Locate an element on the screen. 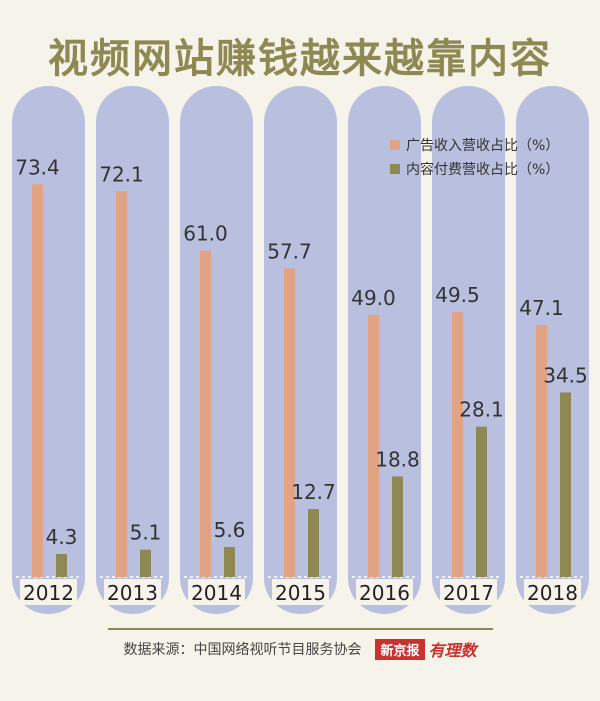 The height and width of the screenshot is (701, 600). year-band-2012 is located at coordinates (48, 592).